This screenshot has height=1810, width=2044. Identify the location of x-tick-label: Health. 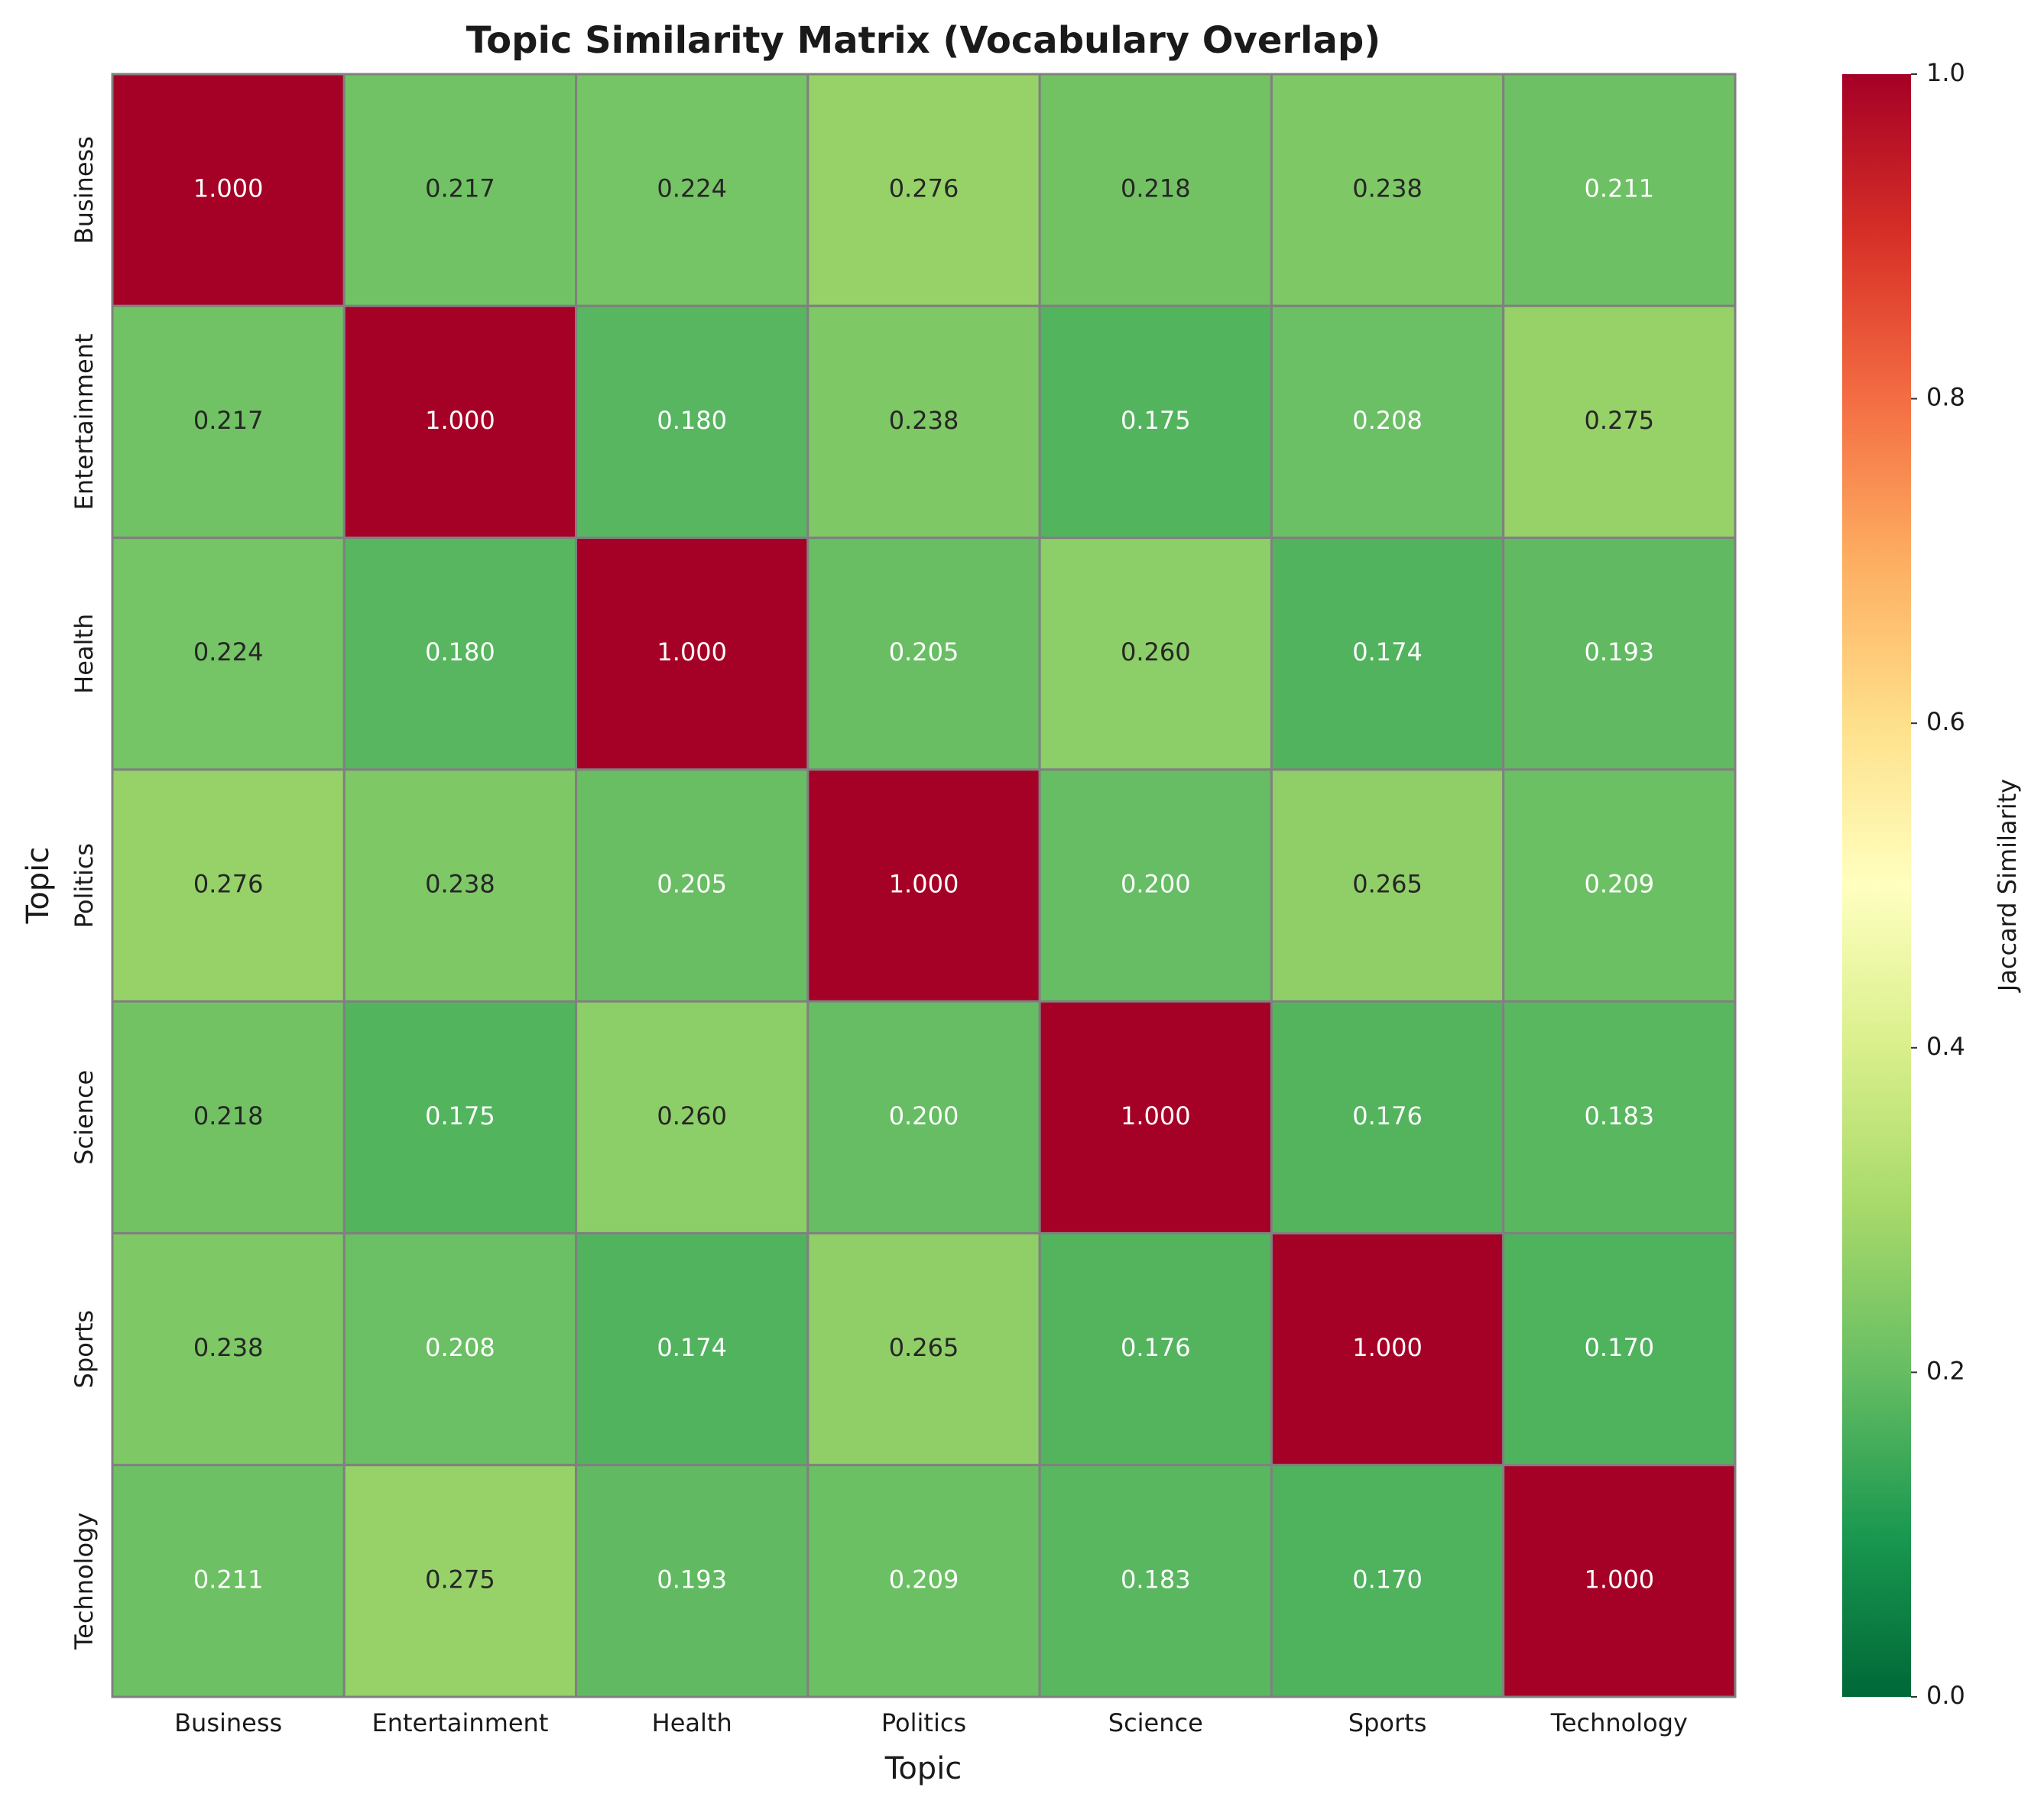
(692, 1722).